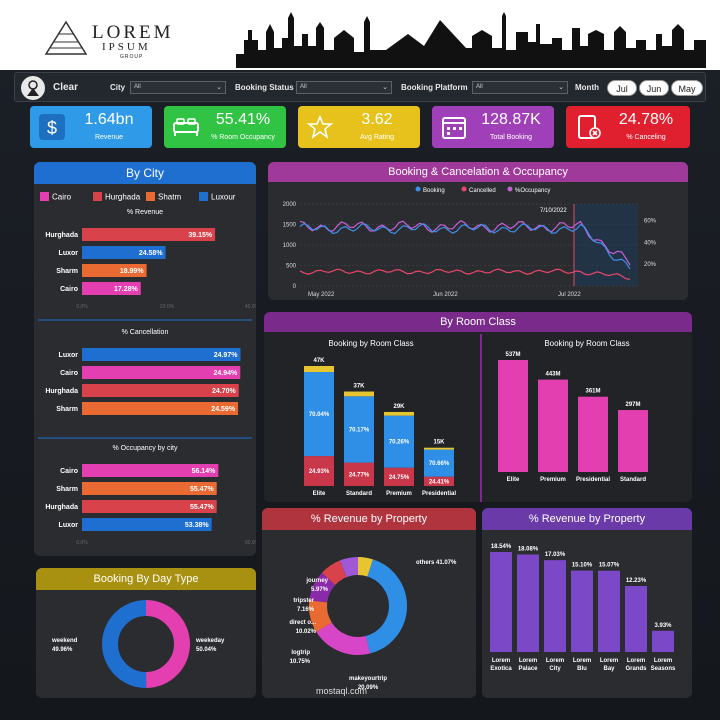  Describe the element at coordinates (370, 343) in the screenshot. I see `chart-title: Booking by Room Class` at that location.